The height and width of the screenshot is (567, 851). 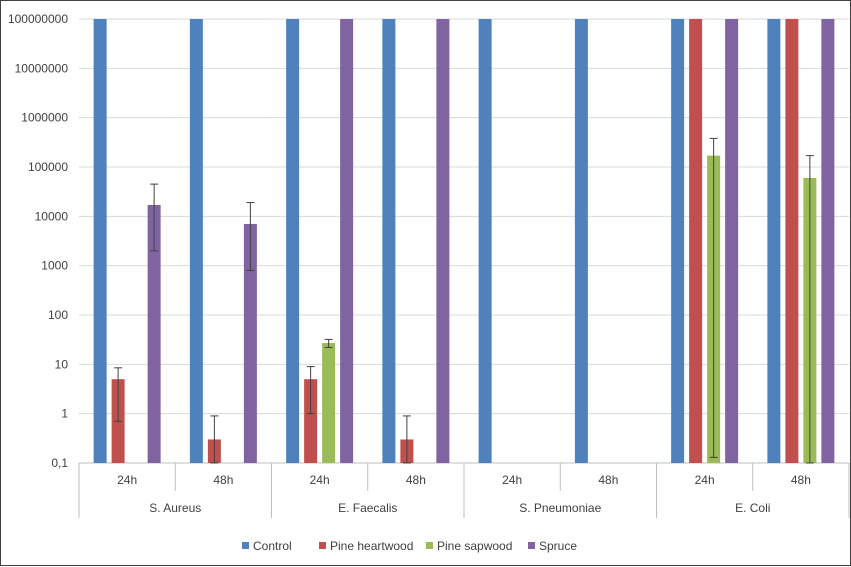 I want to click on y-tick-label: 1000, so click(x=54, y=266).